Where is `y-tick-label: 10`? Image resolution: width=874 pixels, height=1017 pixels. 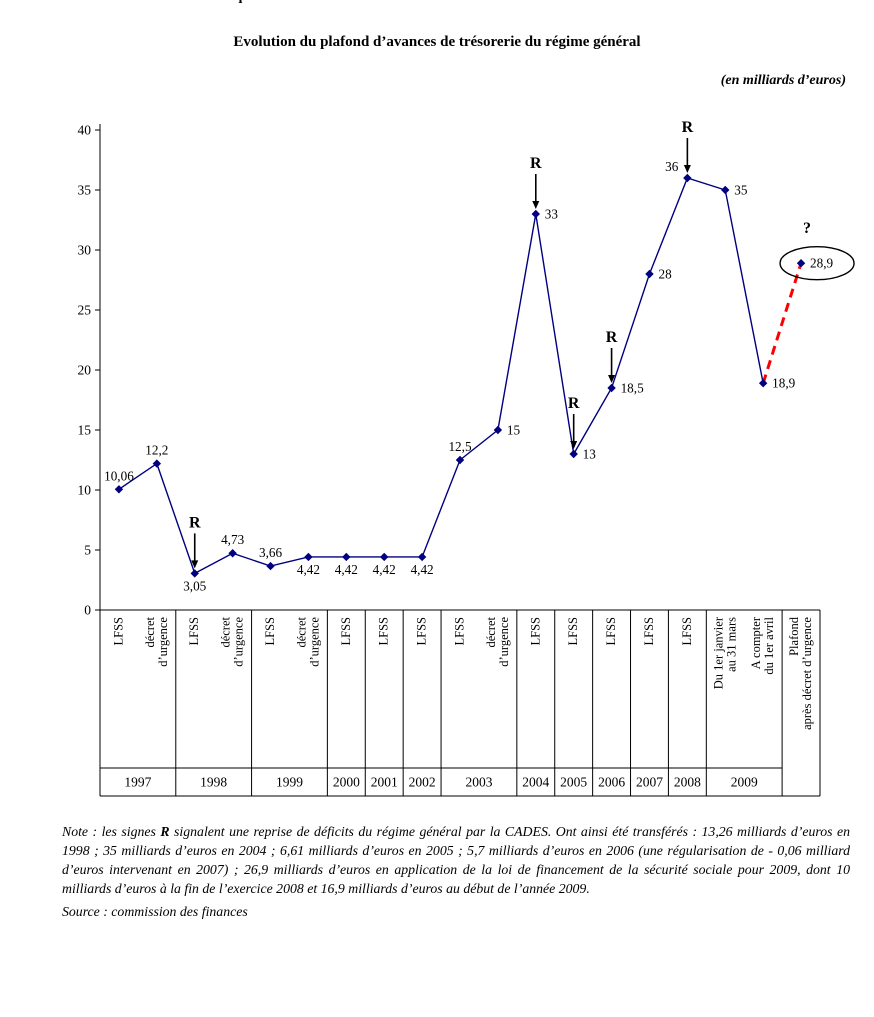 y-tick-label: 10 is located at coordinates (85, 490).